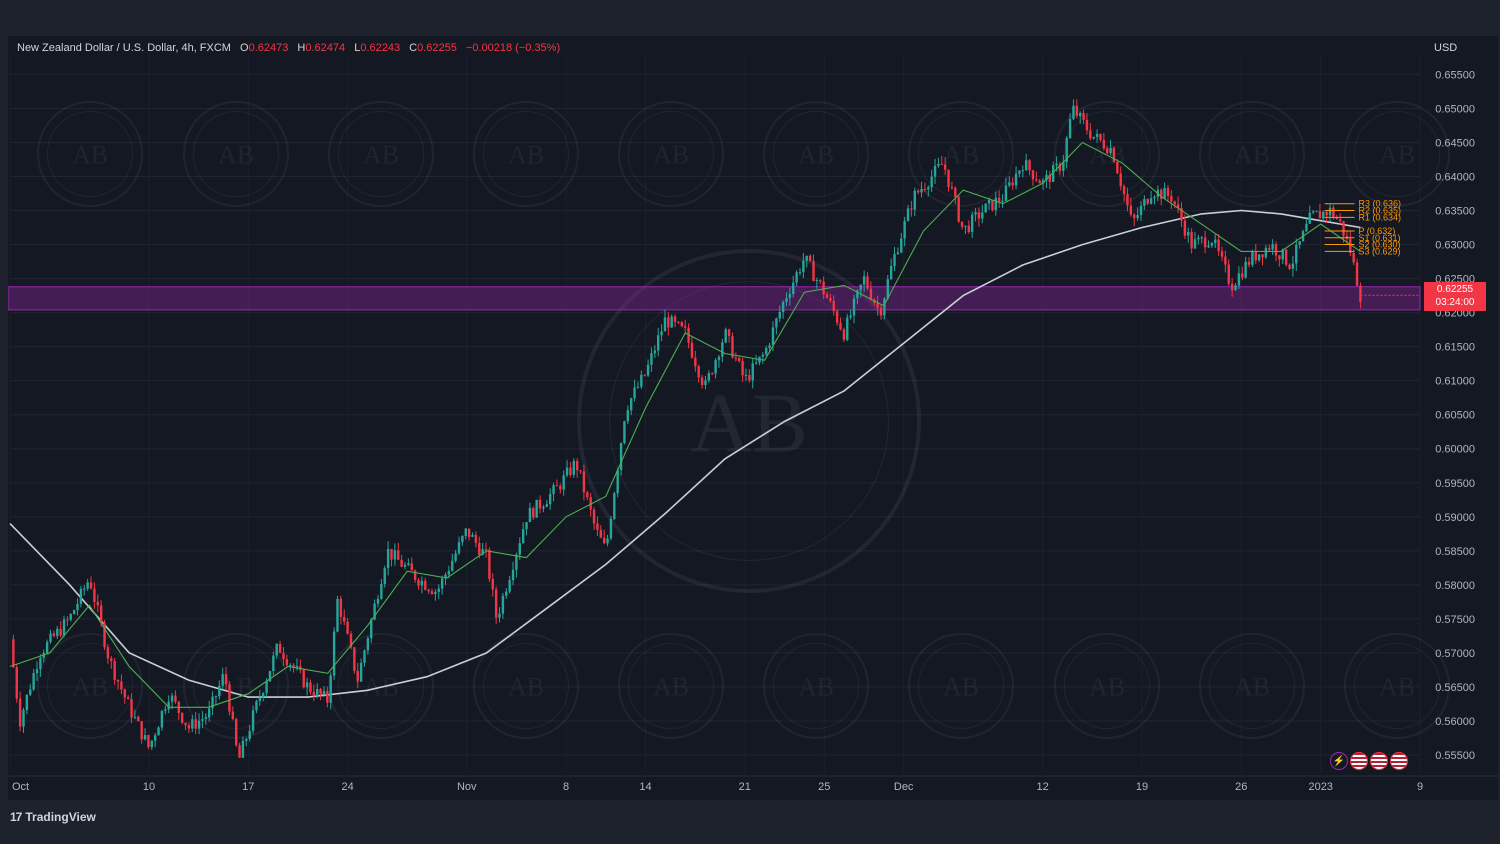 Image resolution: width=1500 pixels, height=844 pixels. Describe the element at coordinates (1455, 688) in the screenshot. I see `price-tick-label: 0.56500` at that location.